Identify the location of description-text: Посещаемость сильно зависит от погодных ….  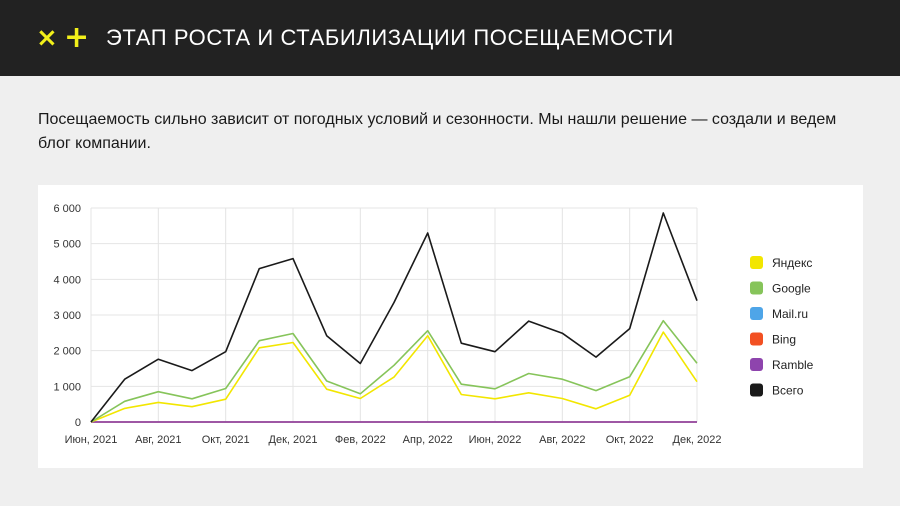
(437, 131).